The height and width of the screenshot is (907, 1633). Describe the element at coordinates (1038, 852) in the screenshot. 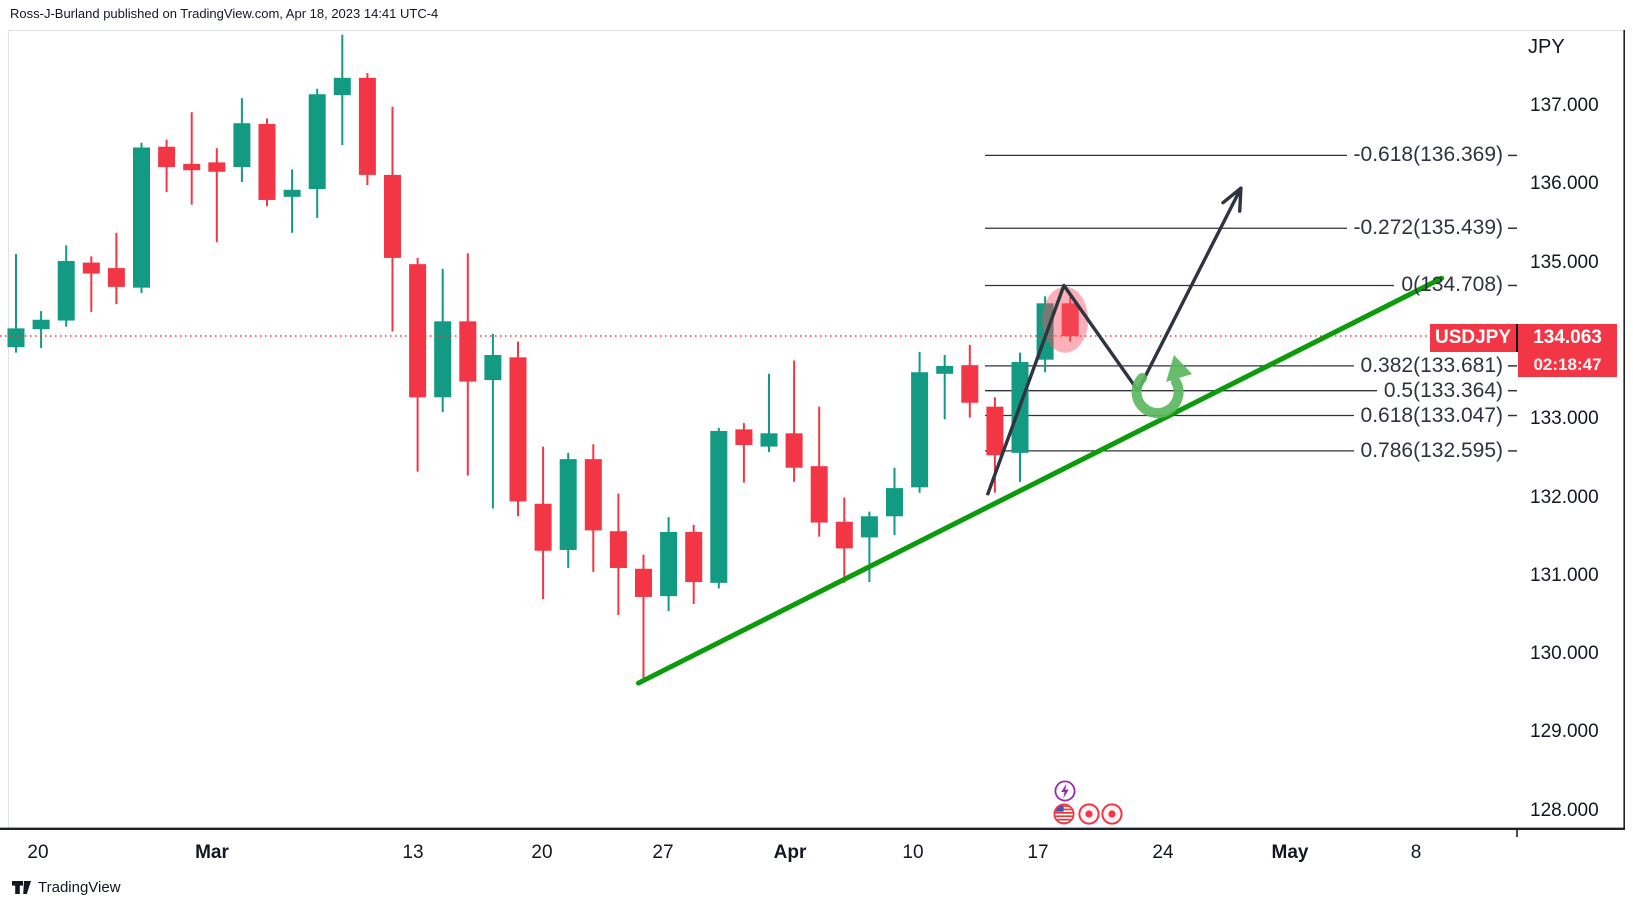

I see `time-axis-tick: 17` at that location.